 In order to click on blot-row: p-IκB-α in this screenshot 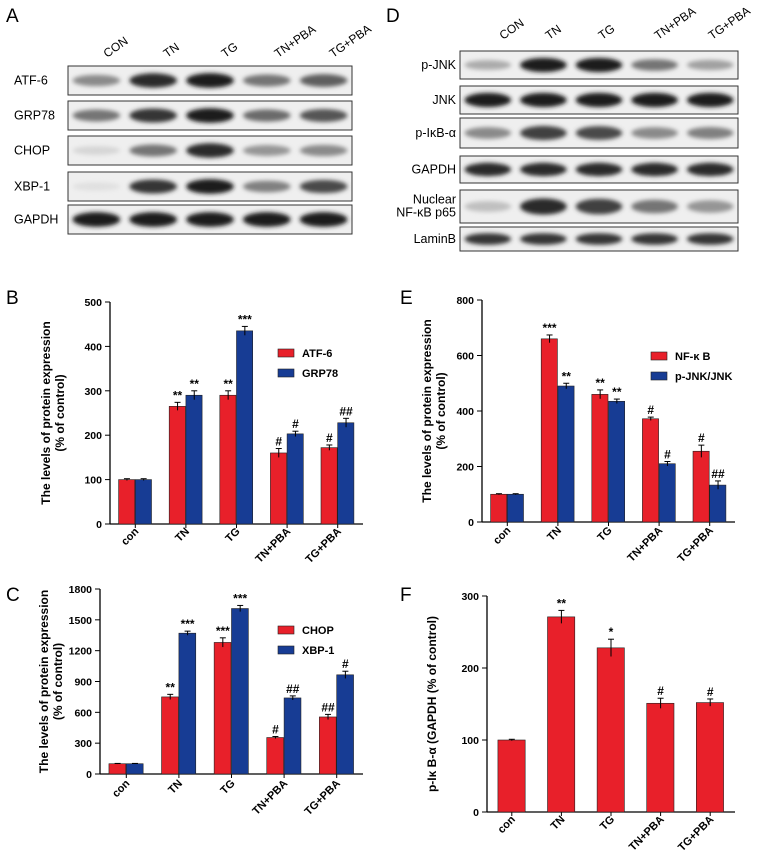, I will do `click(577, 133)`.